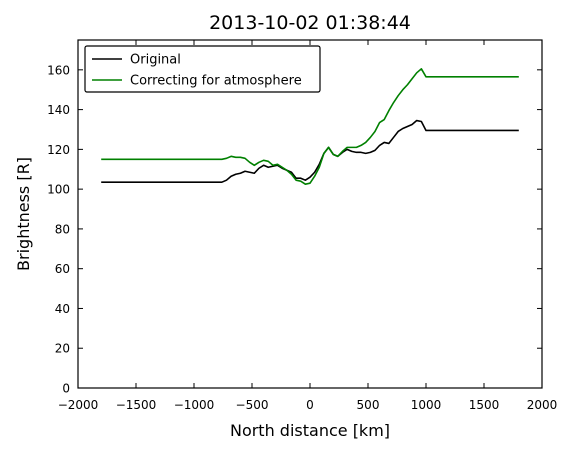 The image size is (576, 454). What do you see at coordinates (216, 81) in the screenshot?
I see `legend-label-correcting-for-atmosphere: Correcting for atmosphere` at bounding box center [216, 81].